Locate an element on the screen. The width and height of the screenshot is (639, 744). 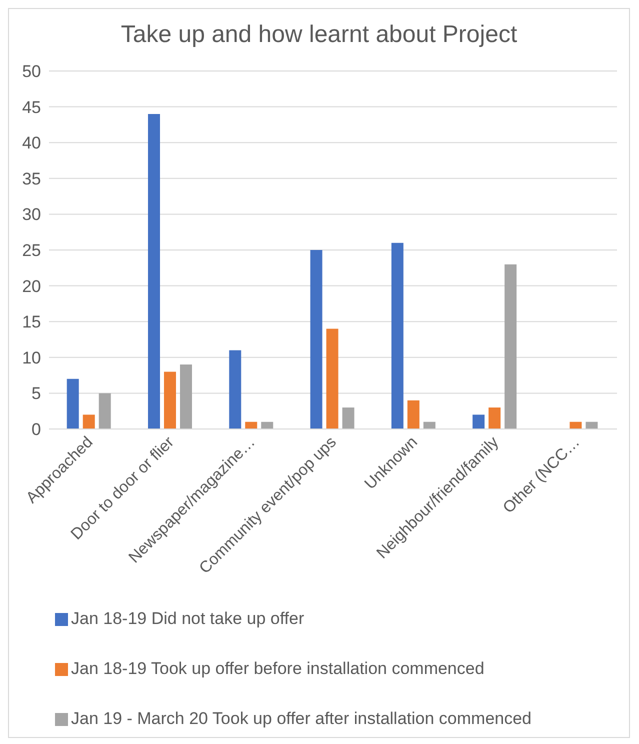
y-tick-label: 20 is located at coordinates (31, 286).